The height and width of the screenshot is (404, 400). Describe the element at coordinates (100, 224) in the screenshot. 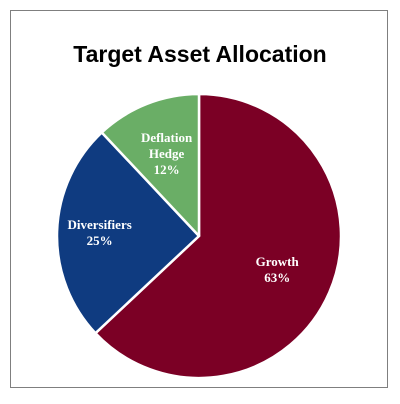

I see `slice-name-label: Diversifiers` at that location.